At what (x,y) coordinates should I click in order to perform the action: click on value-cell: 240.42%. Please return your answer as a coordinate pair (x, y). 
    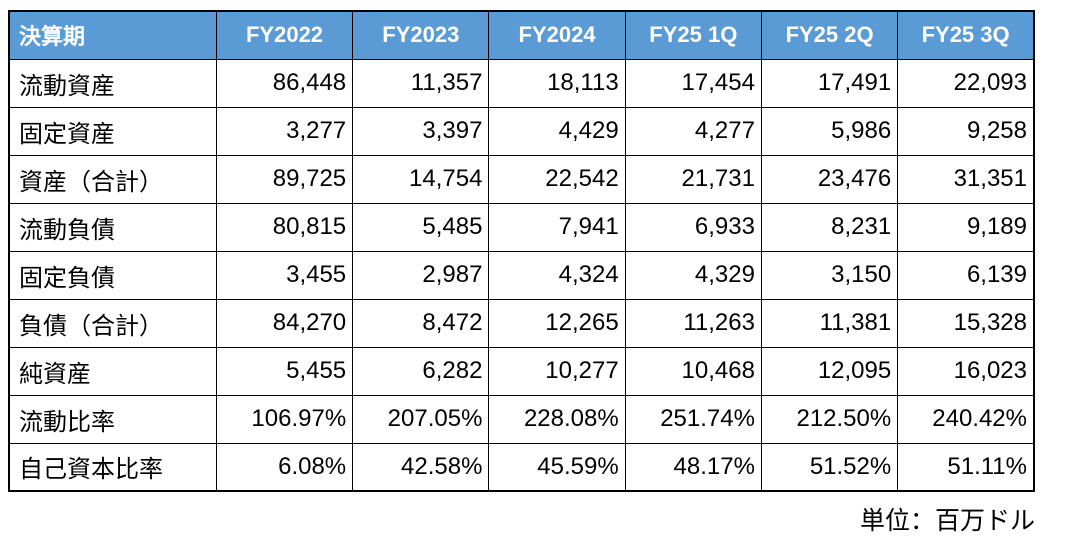
    Looking at the image, I should click on (966, 419).